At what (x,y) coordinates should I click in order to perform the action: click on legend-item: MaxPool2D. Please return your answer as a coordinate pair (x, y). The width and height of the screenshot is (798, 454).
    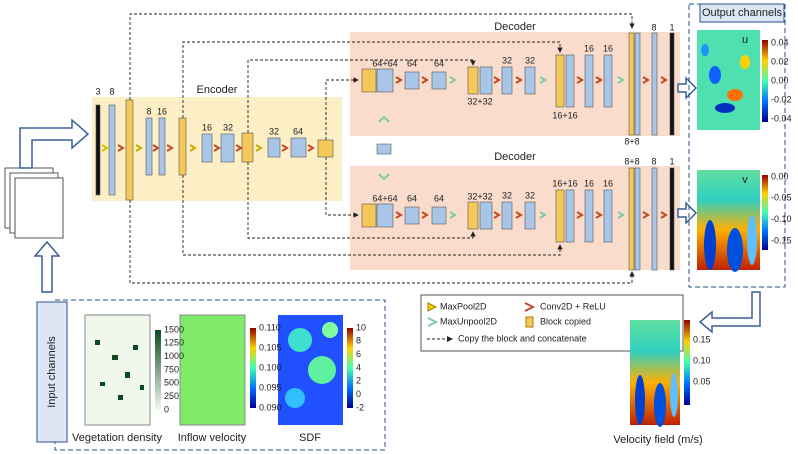
    Looking at the image, I should click on (463, 306).